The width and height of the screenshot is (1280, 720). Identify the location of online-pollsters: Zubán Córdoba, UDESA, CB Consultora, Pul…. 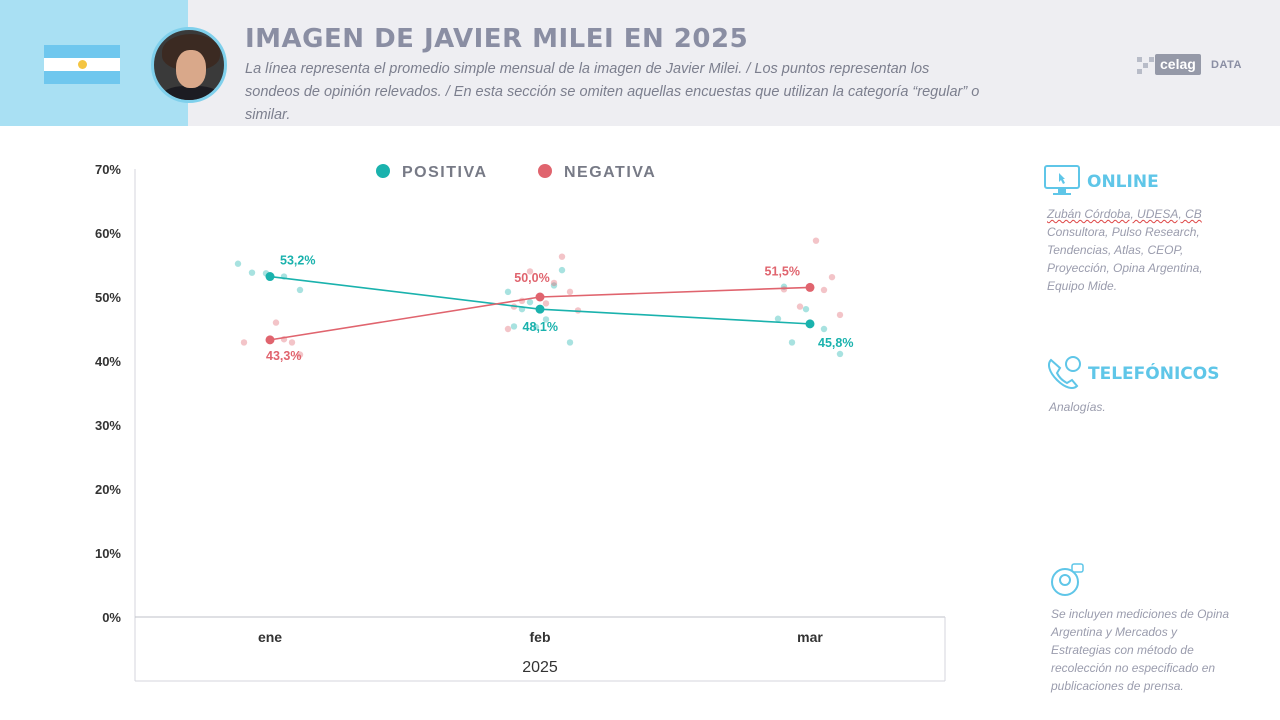
(1147, 250).